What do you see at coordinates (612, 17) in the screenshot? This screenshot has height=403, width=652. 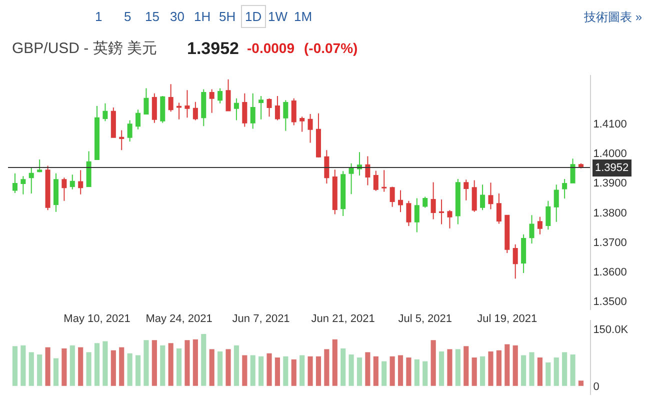 I see `text: 技術圖表 »` at bounding box center [612, 17].